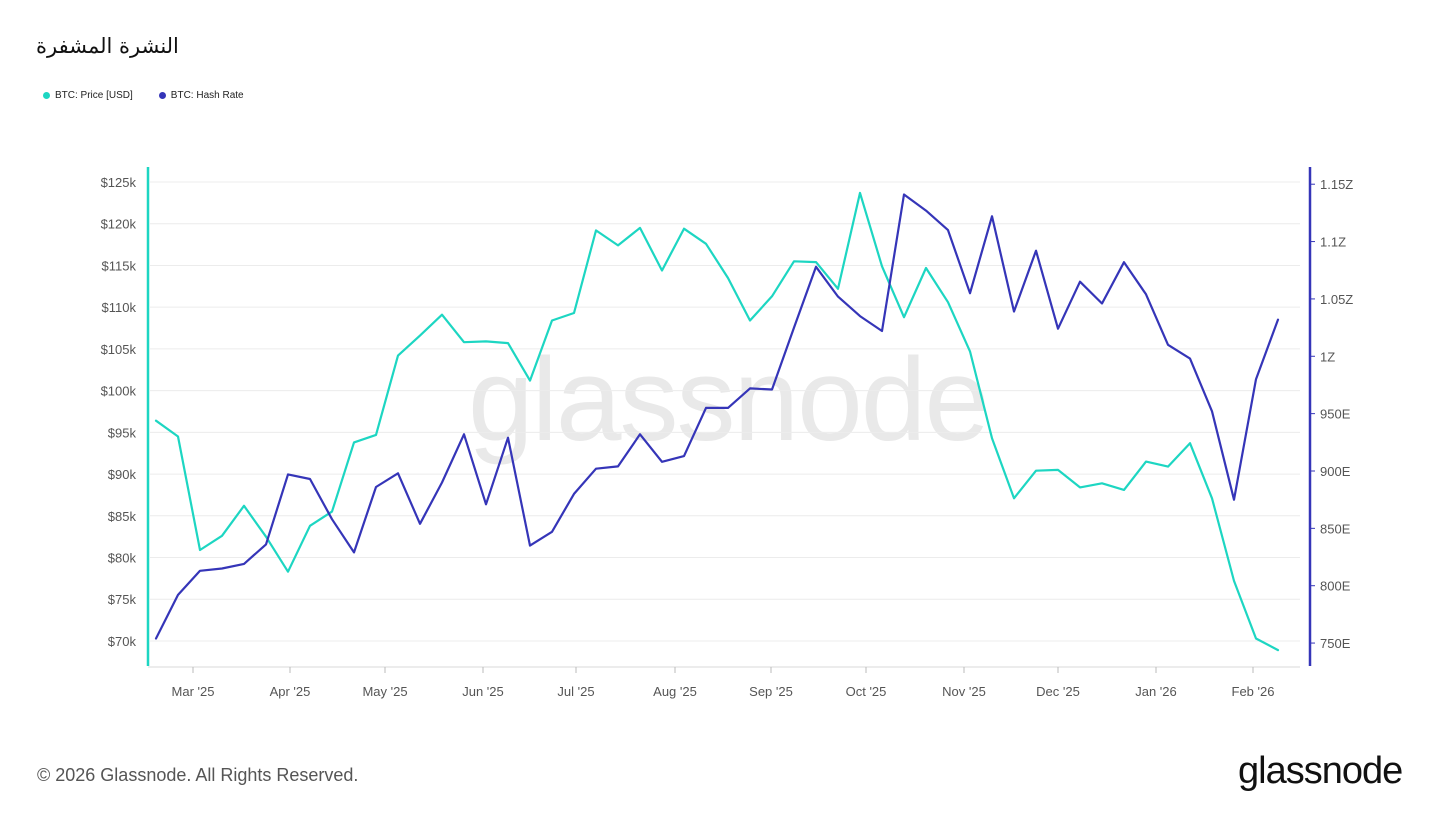  I want to click on y-right-tick-label: 800E, so click(1335, 586).